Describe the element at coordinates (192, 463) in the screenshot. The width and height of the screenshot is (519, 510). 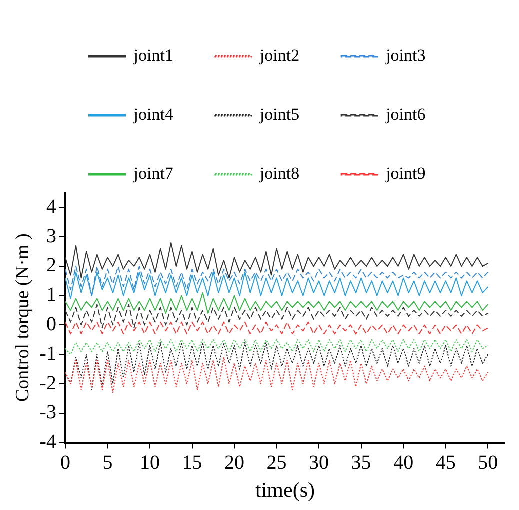
I see `x-tick-label: 15` at that location.